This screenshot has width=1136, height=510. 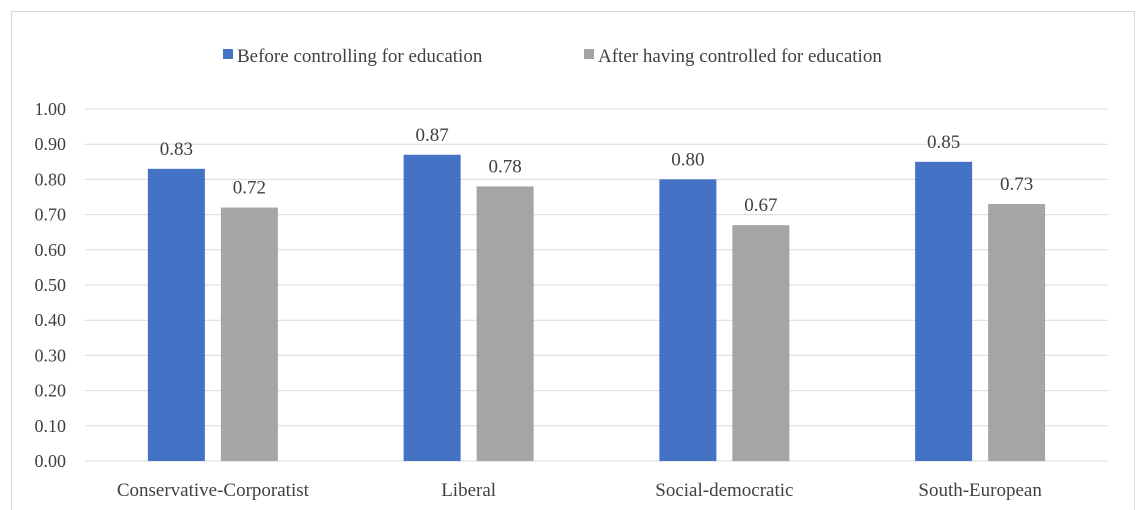 I want to click on x-tick-label: Social-democratic, so click(x=724, y=490).